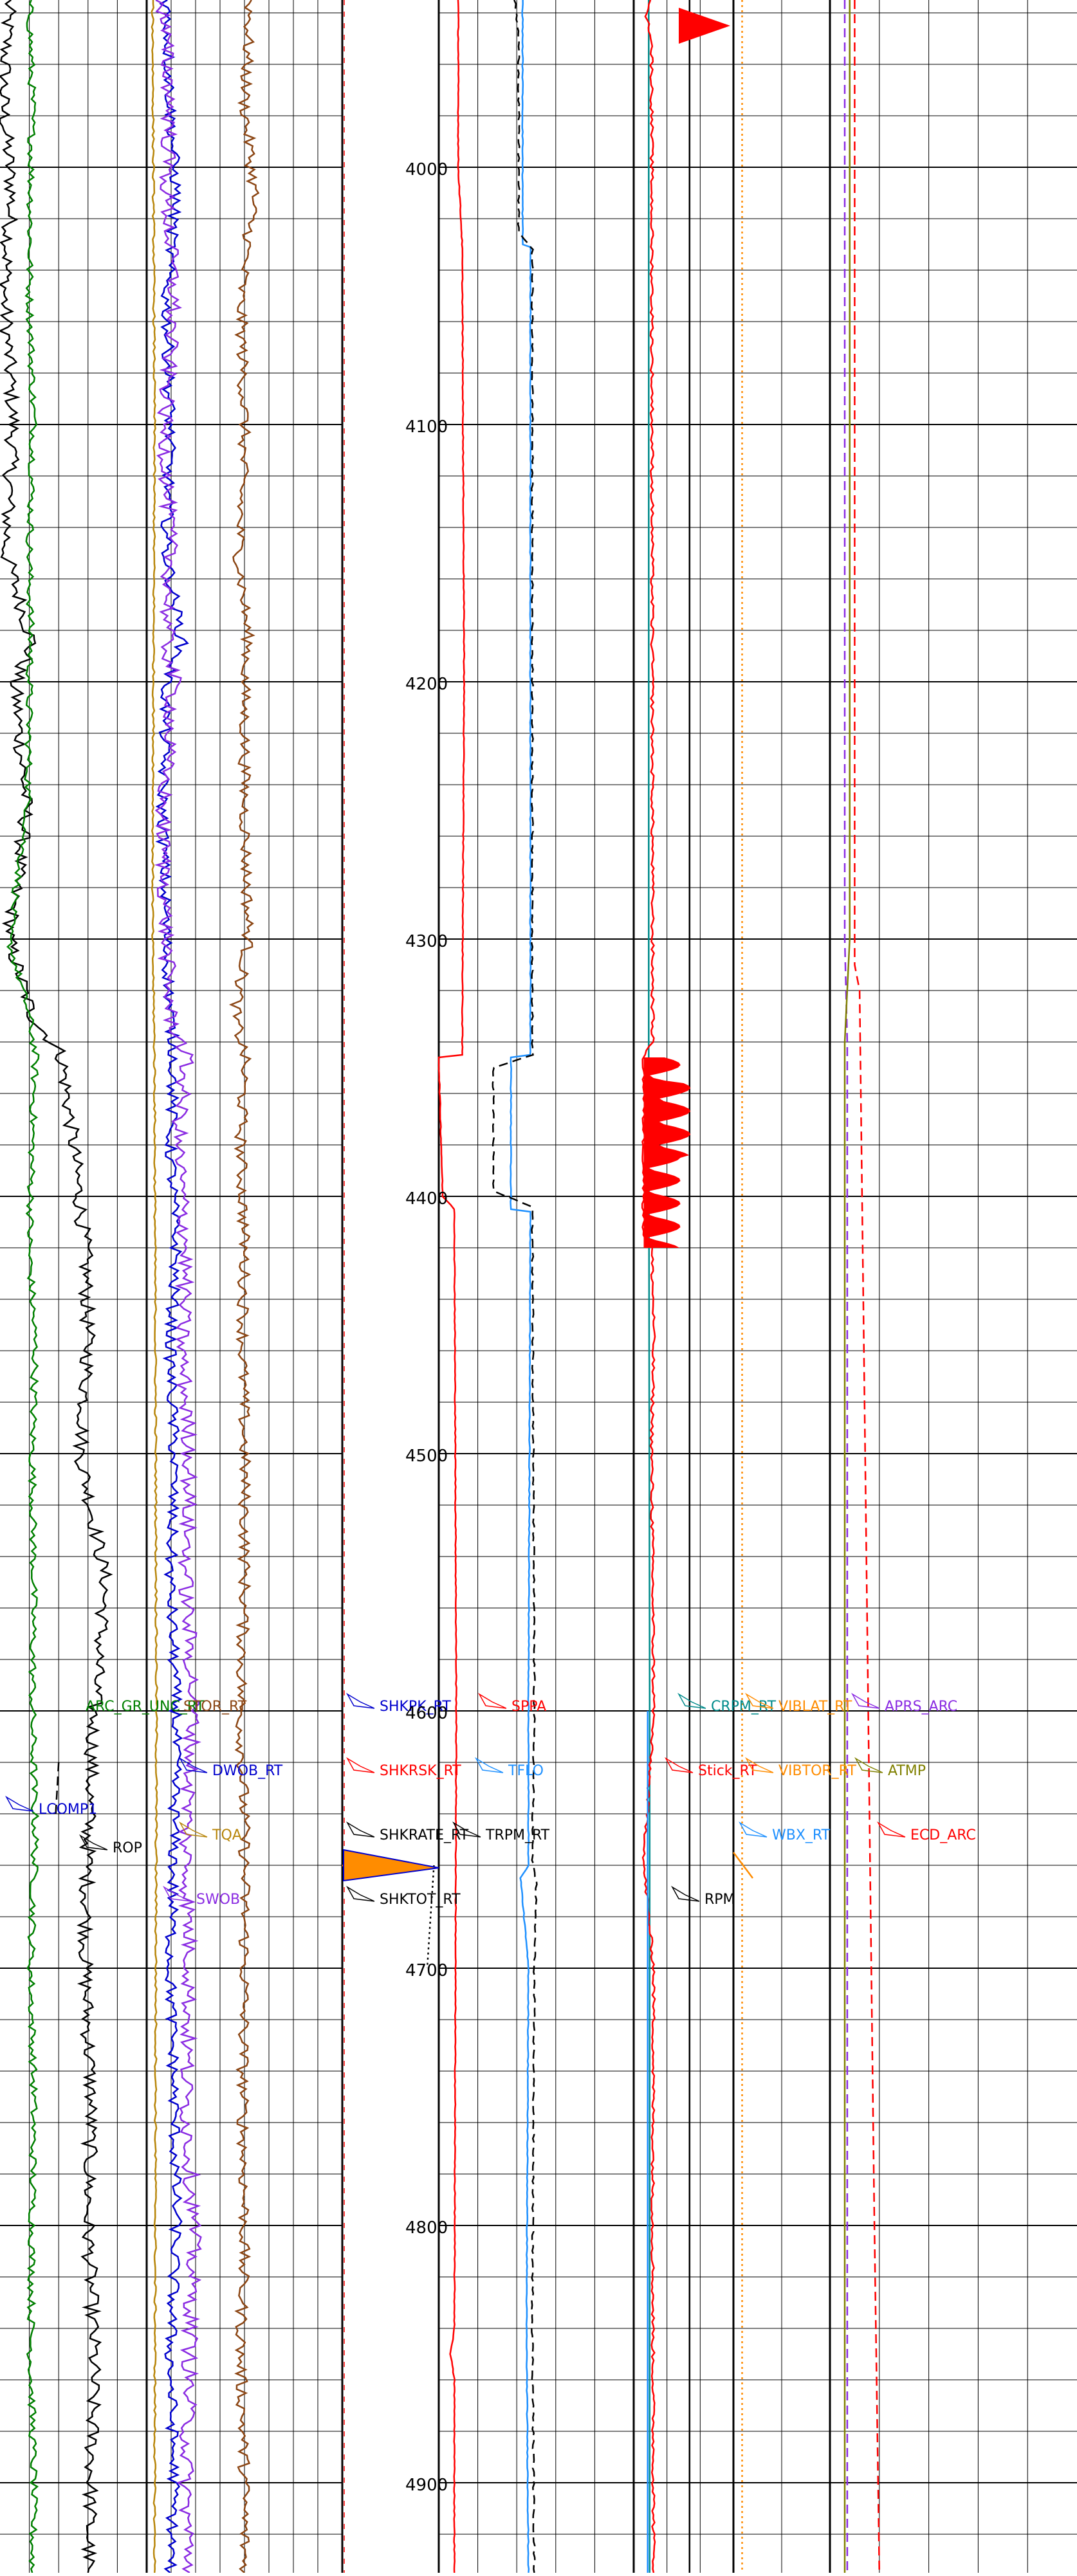 Image resolution: width=1077 pixels, height=2576 pixels. Describe the element at coordinates (391, 1865) in the screenshot. I see `shock-event-marker` at that location.